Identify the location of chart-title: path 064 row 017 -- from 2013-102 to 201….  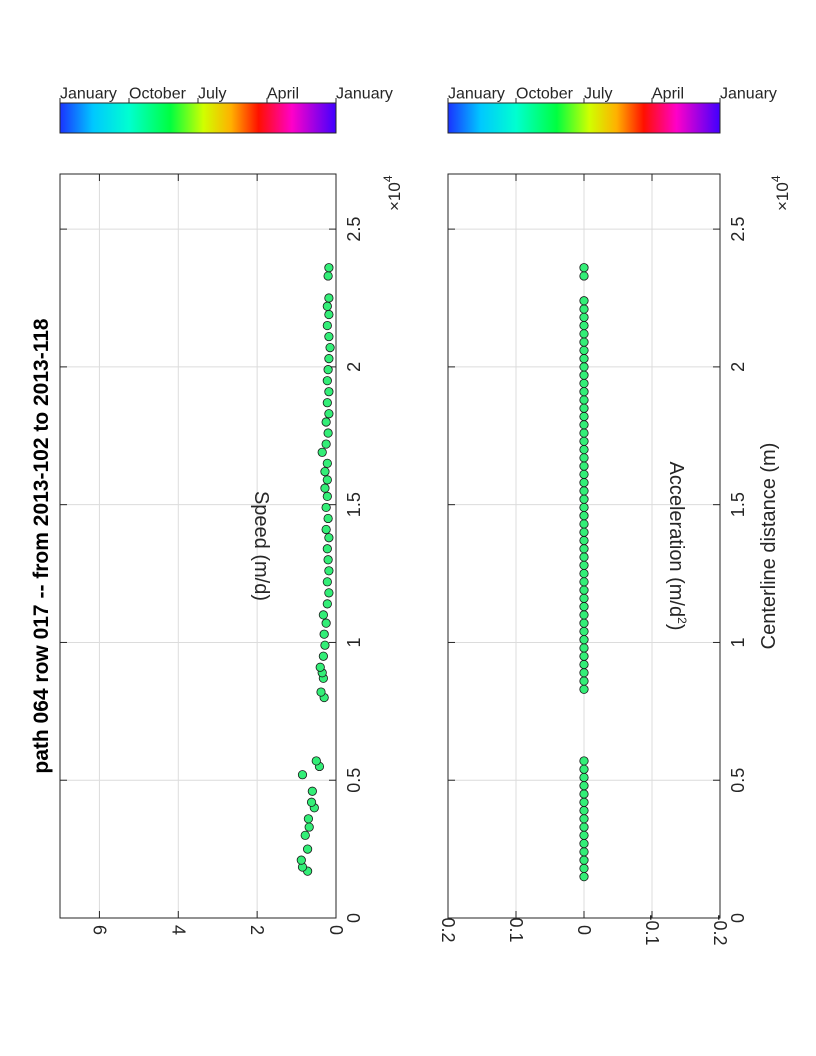
(41, 546).